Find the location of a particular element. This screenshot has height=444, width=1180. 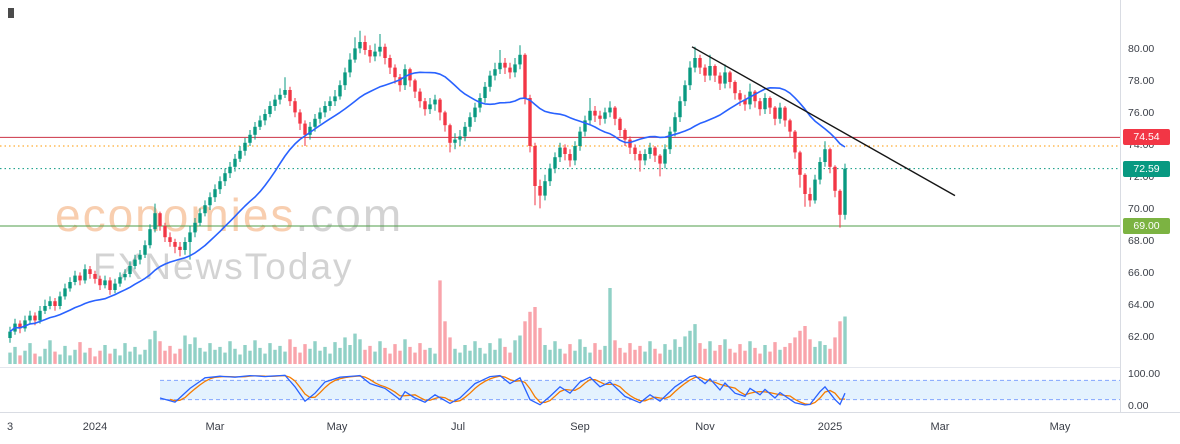

price-axis-label: 78.00 is located at coordinates (1141, 81).